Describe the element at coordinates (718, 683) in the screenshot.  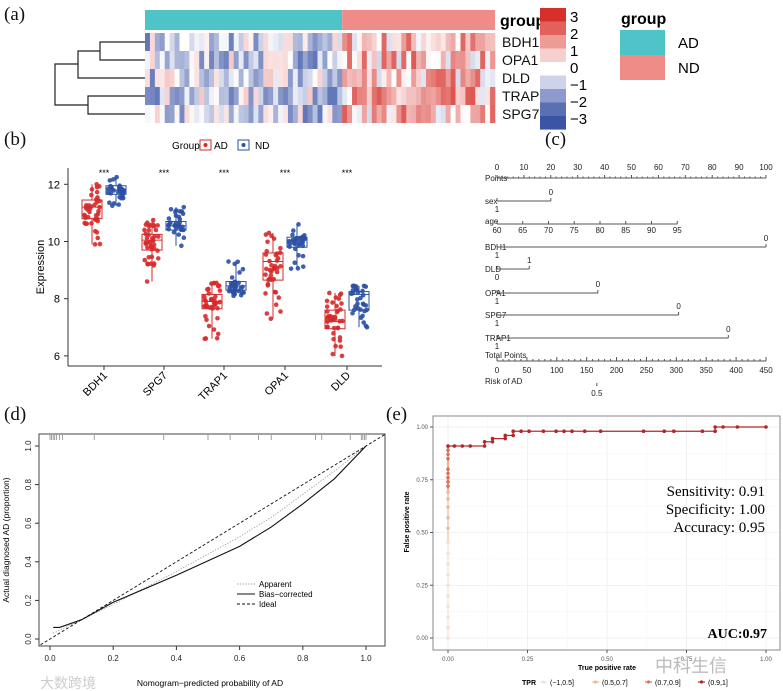
I see `legend-label: (0.9,1]` at that location.